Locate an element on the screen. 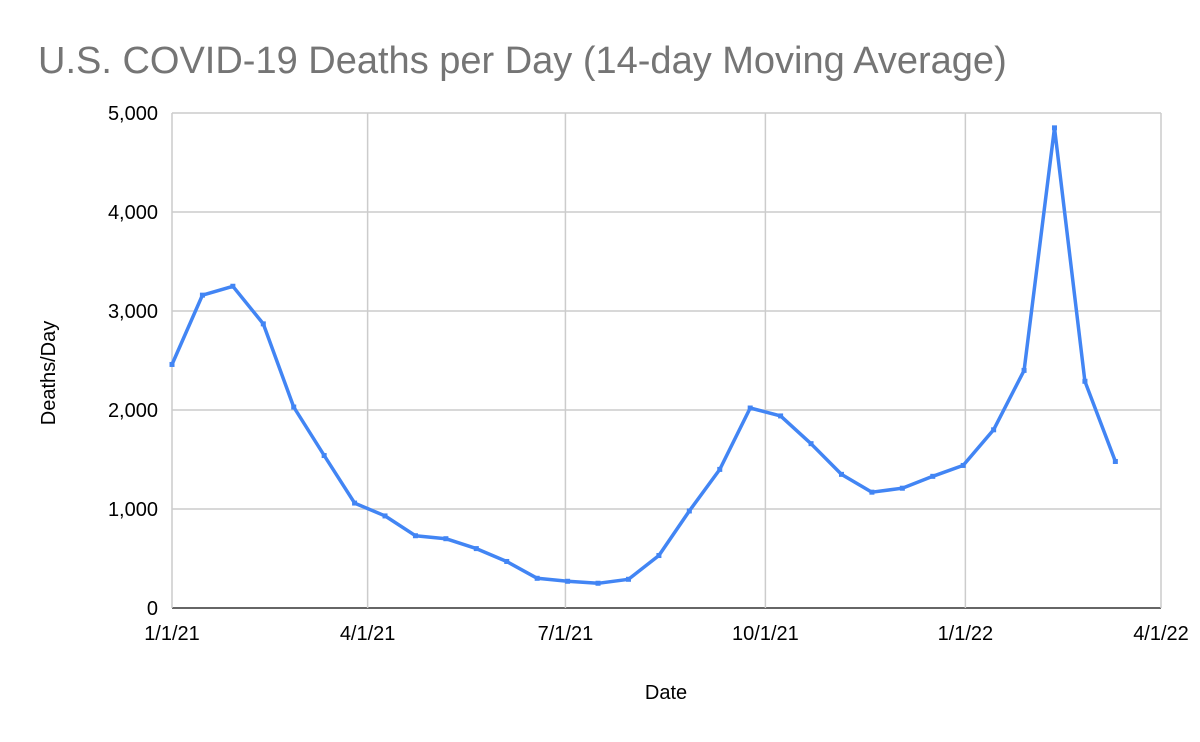 This screenshot has width=1200, height=742. x-axis-label: Date is located at coordinates (666, 693).